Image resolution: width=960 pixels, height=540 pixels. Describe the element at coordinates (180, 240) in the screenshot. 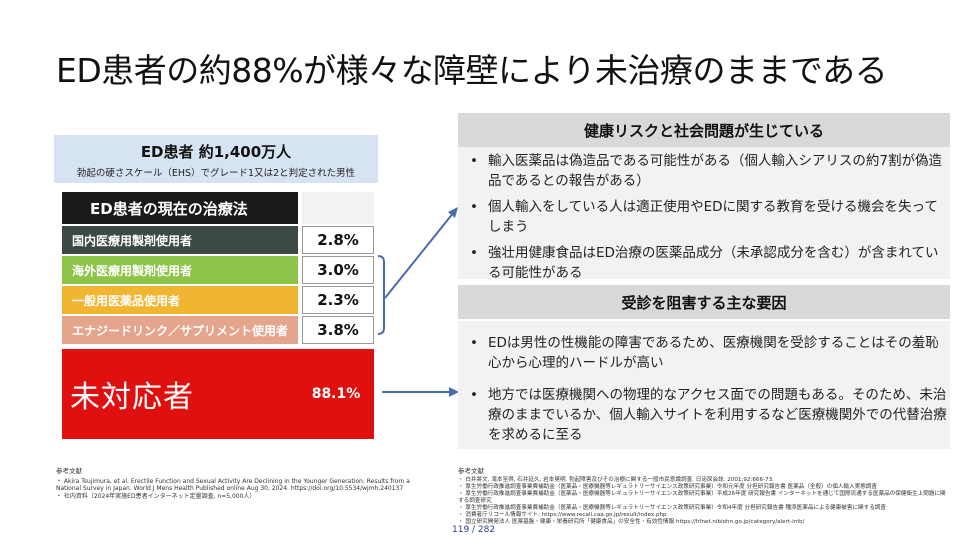

I see `row-label: 国内医療用製剤使用者` at that location.